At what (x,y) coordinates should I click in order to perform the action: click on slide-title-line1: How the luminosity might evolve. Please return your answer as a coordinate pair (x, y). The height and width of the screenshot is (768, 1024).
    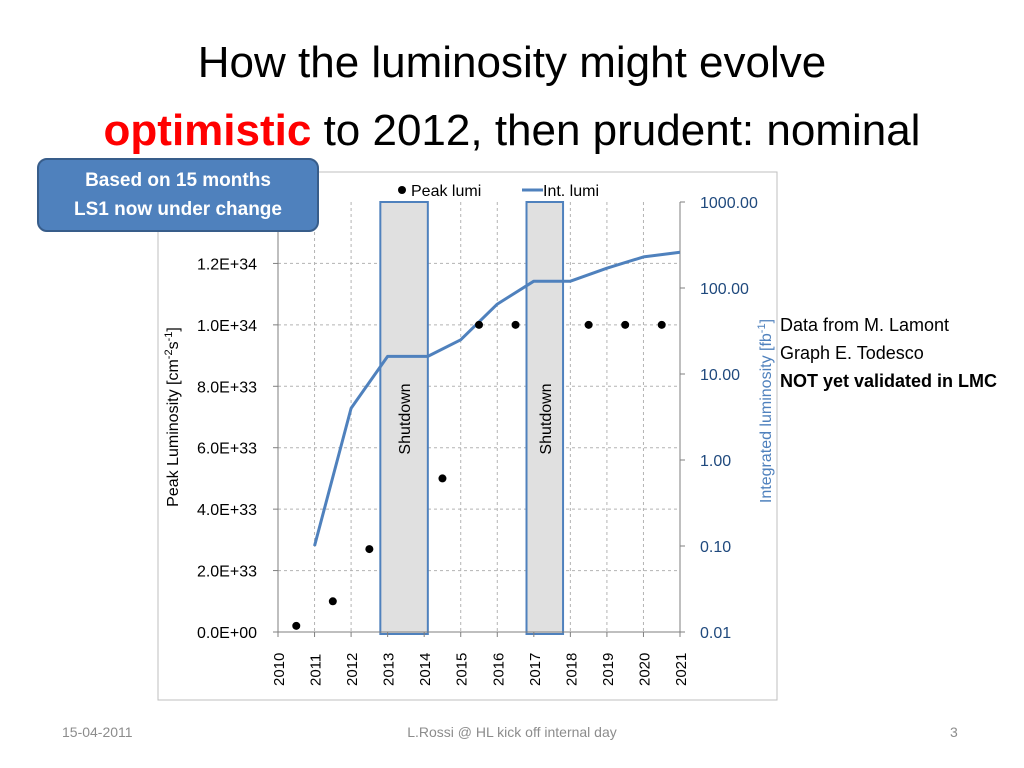
    Looking at the image, I should click on (512, 62).